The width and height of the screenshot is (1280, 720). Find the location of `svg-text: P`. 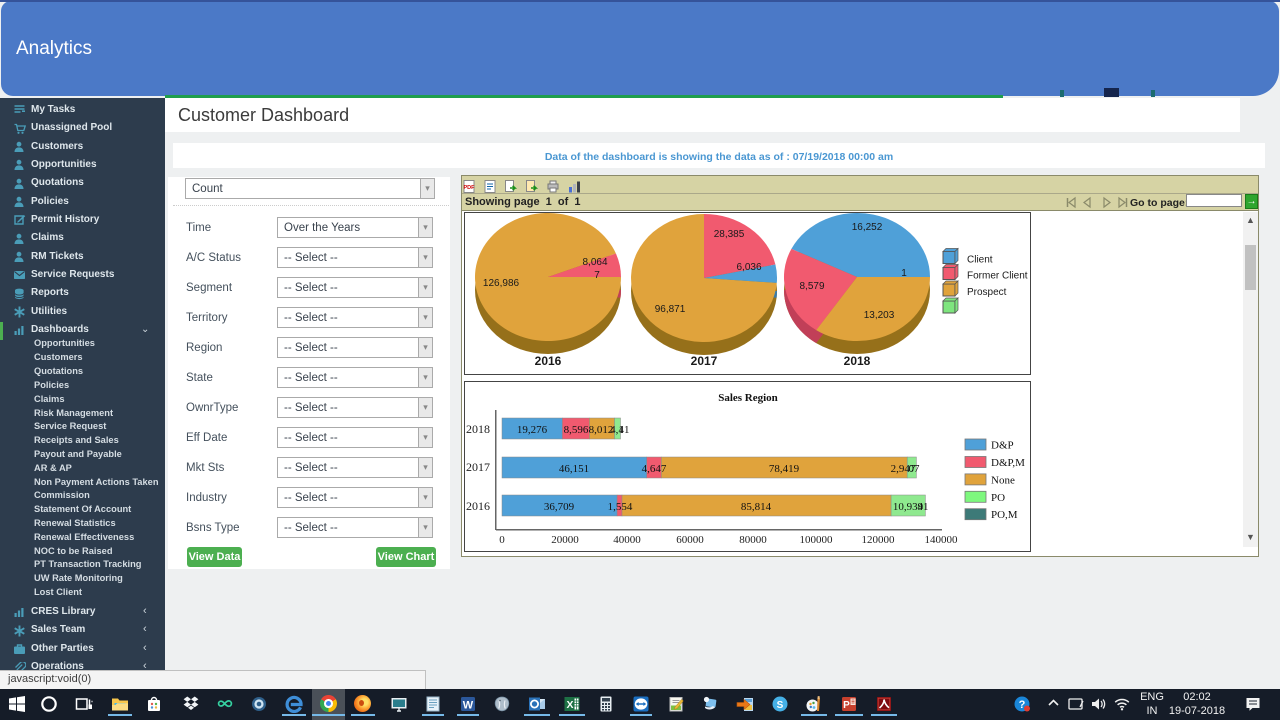

svg-text: P is located at coordinates (846, 705).